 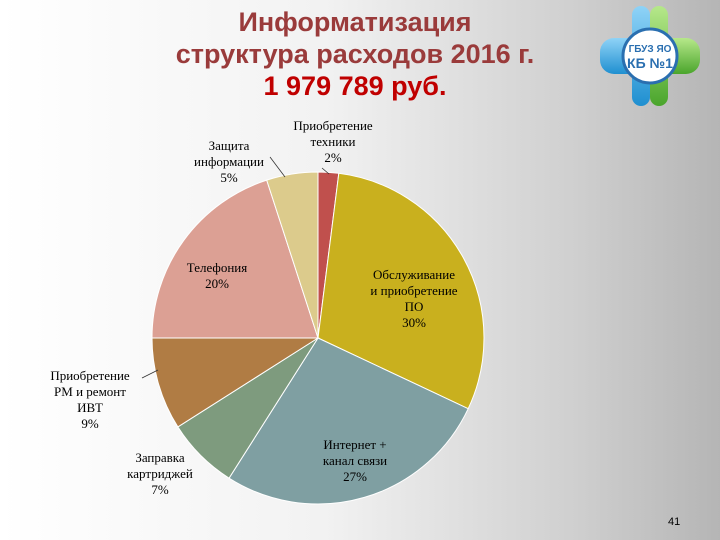 What do you see at coordinates (90, 399) in the screenshot?
I see `slice-label-4: Приобретение РМ и ремонт ИВТ 9%` at bounding box center [90, 399].